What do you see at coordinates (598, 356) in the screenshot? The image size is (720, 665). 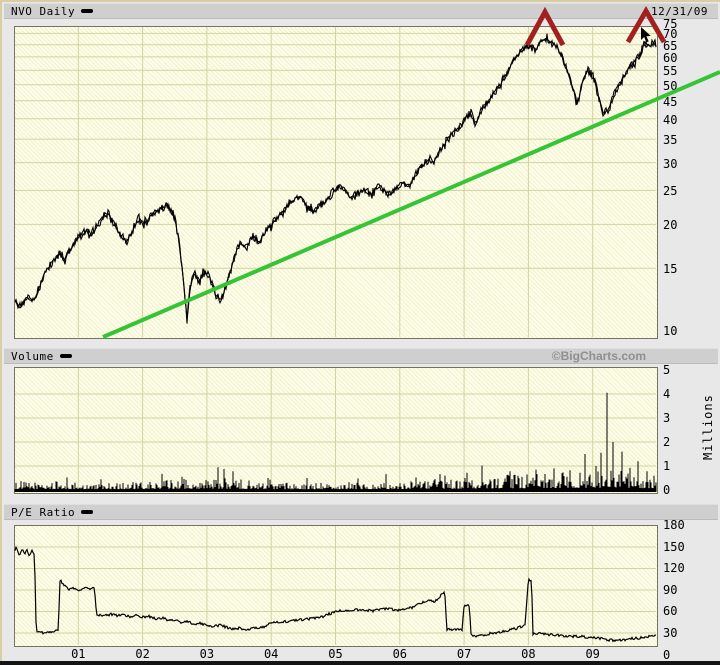 I see `bigcharts-watermark: ©BigCharts.com` at bounding box center [598, 356].